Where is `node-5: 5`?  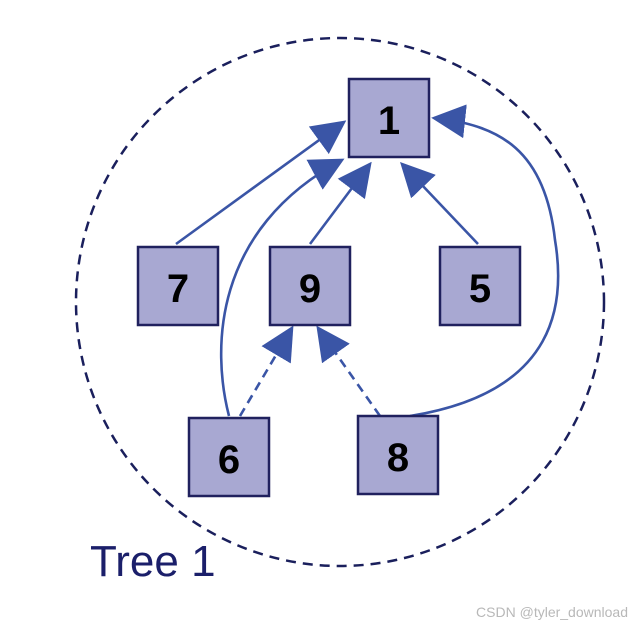
node-5: 5 is located at coordinates (480, 286).